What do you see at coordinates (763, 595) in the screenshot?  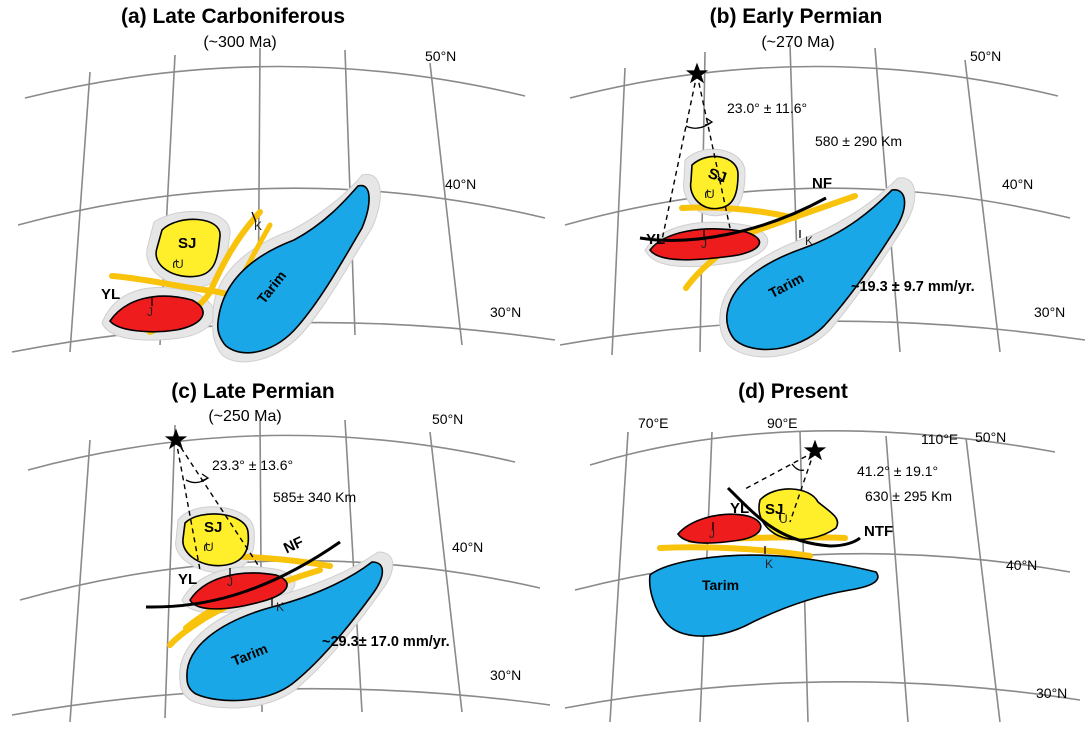 I see `block-tarim-d` at bounding box center [763, 595].